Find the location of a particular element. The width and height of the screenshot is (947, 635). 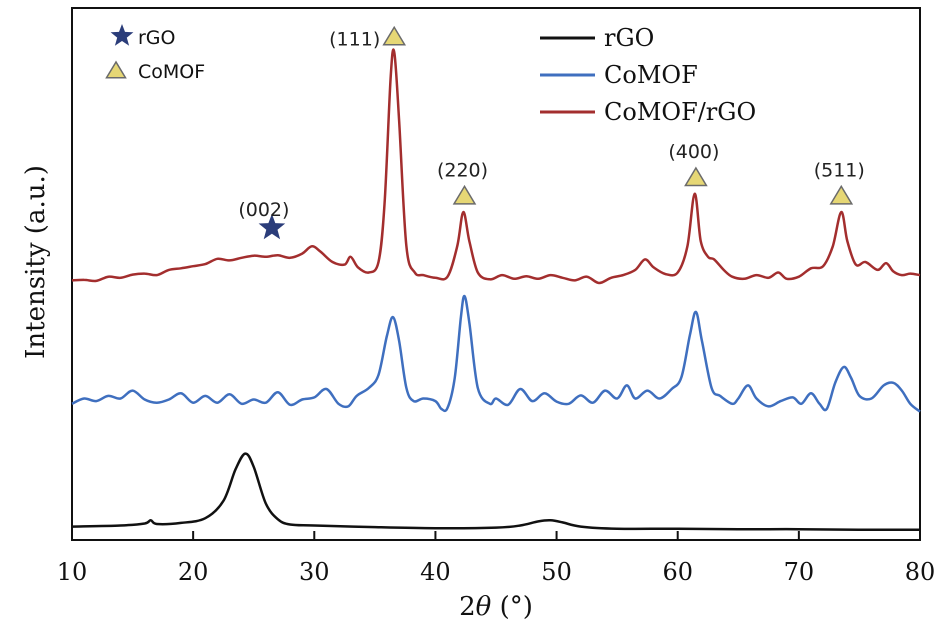

peak-label-220: (220) is located at coordinates (462, 170).